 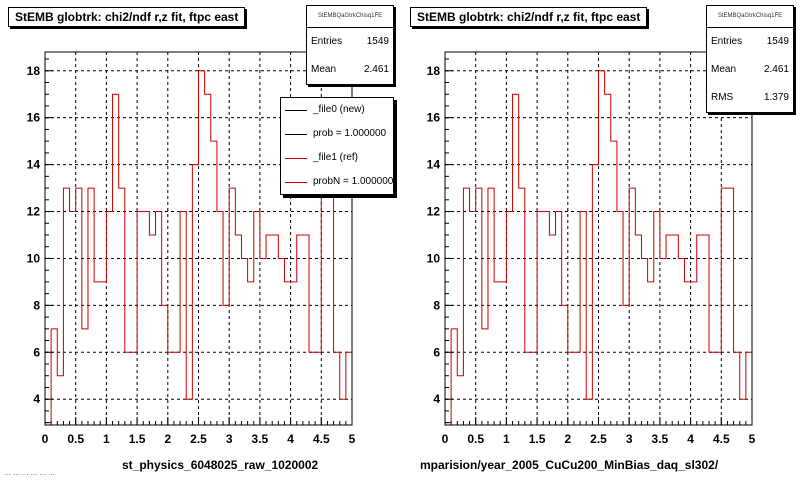 I want to click on legend-entry-probn: probN = 1.000000, so click(x=337, y=182).